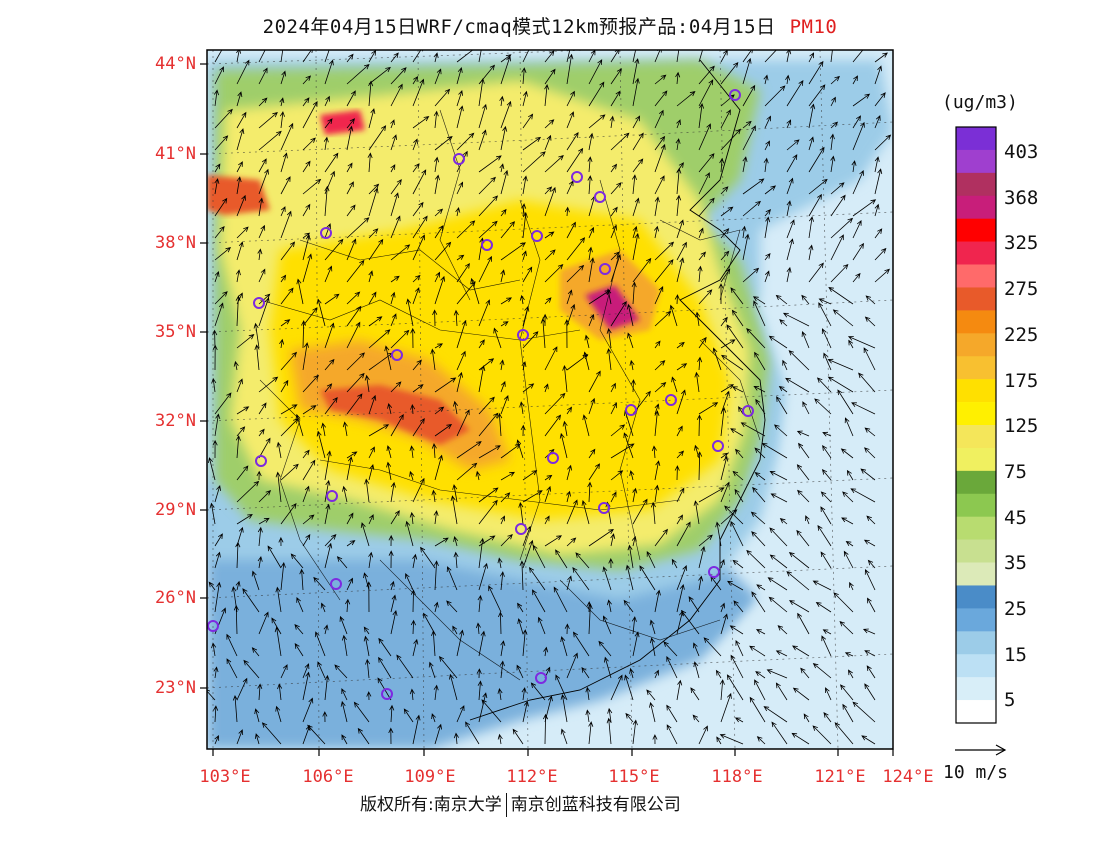 Image resolution: width=1100 pixels, height=850 pixels. What do you see at coordinates (813, 27) in the screenshot?
I see `pollutant-label: PM10` at bounding box center [813, 27].